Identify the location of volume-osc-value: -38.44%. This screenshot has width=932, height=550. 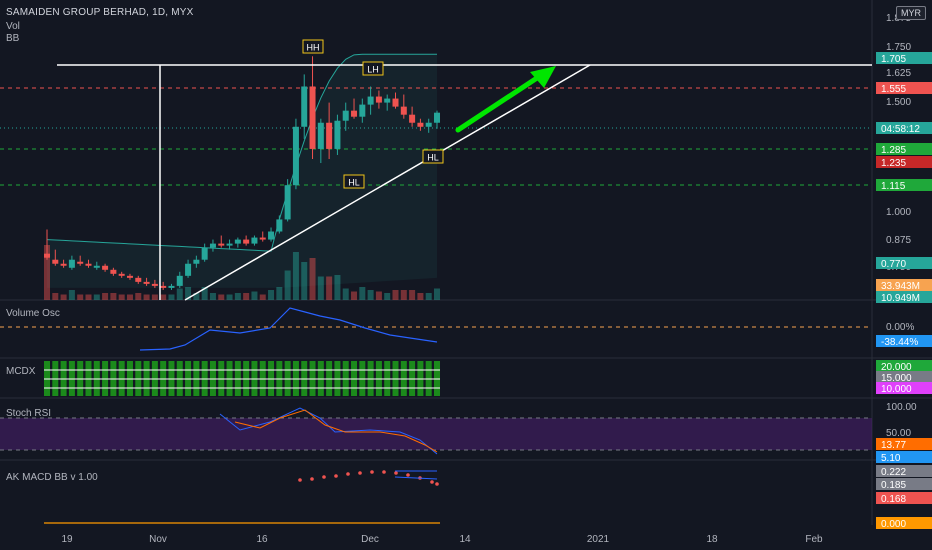
(899, 342).